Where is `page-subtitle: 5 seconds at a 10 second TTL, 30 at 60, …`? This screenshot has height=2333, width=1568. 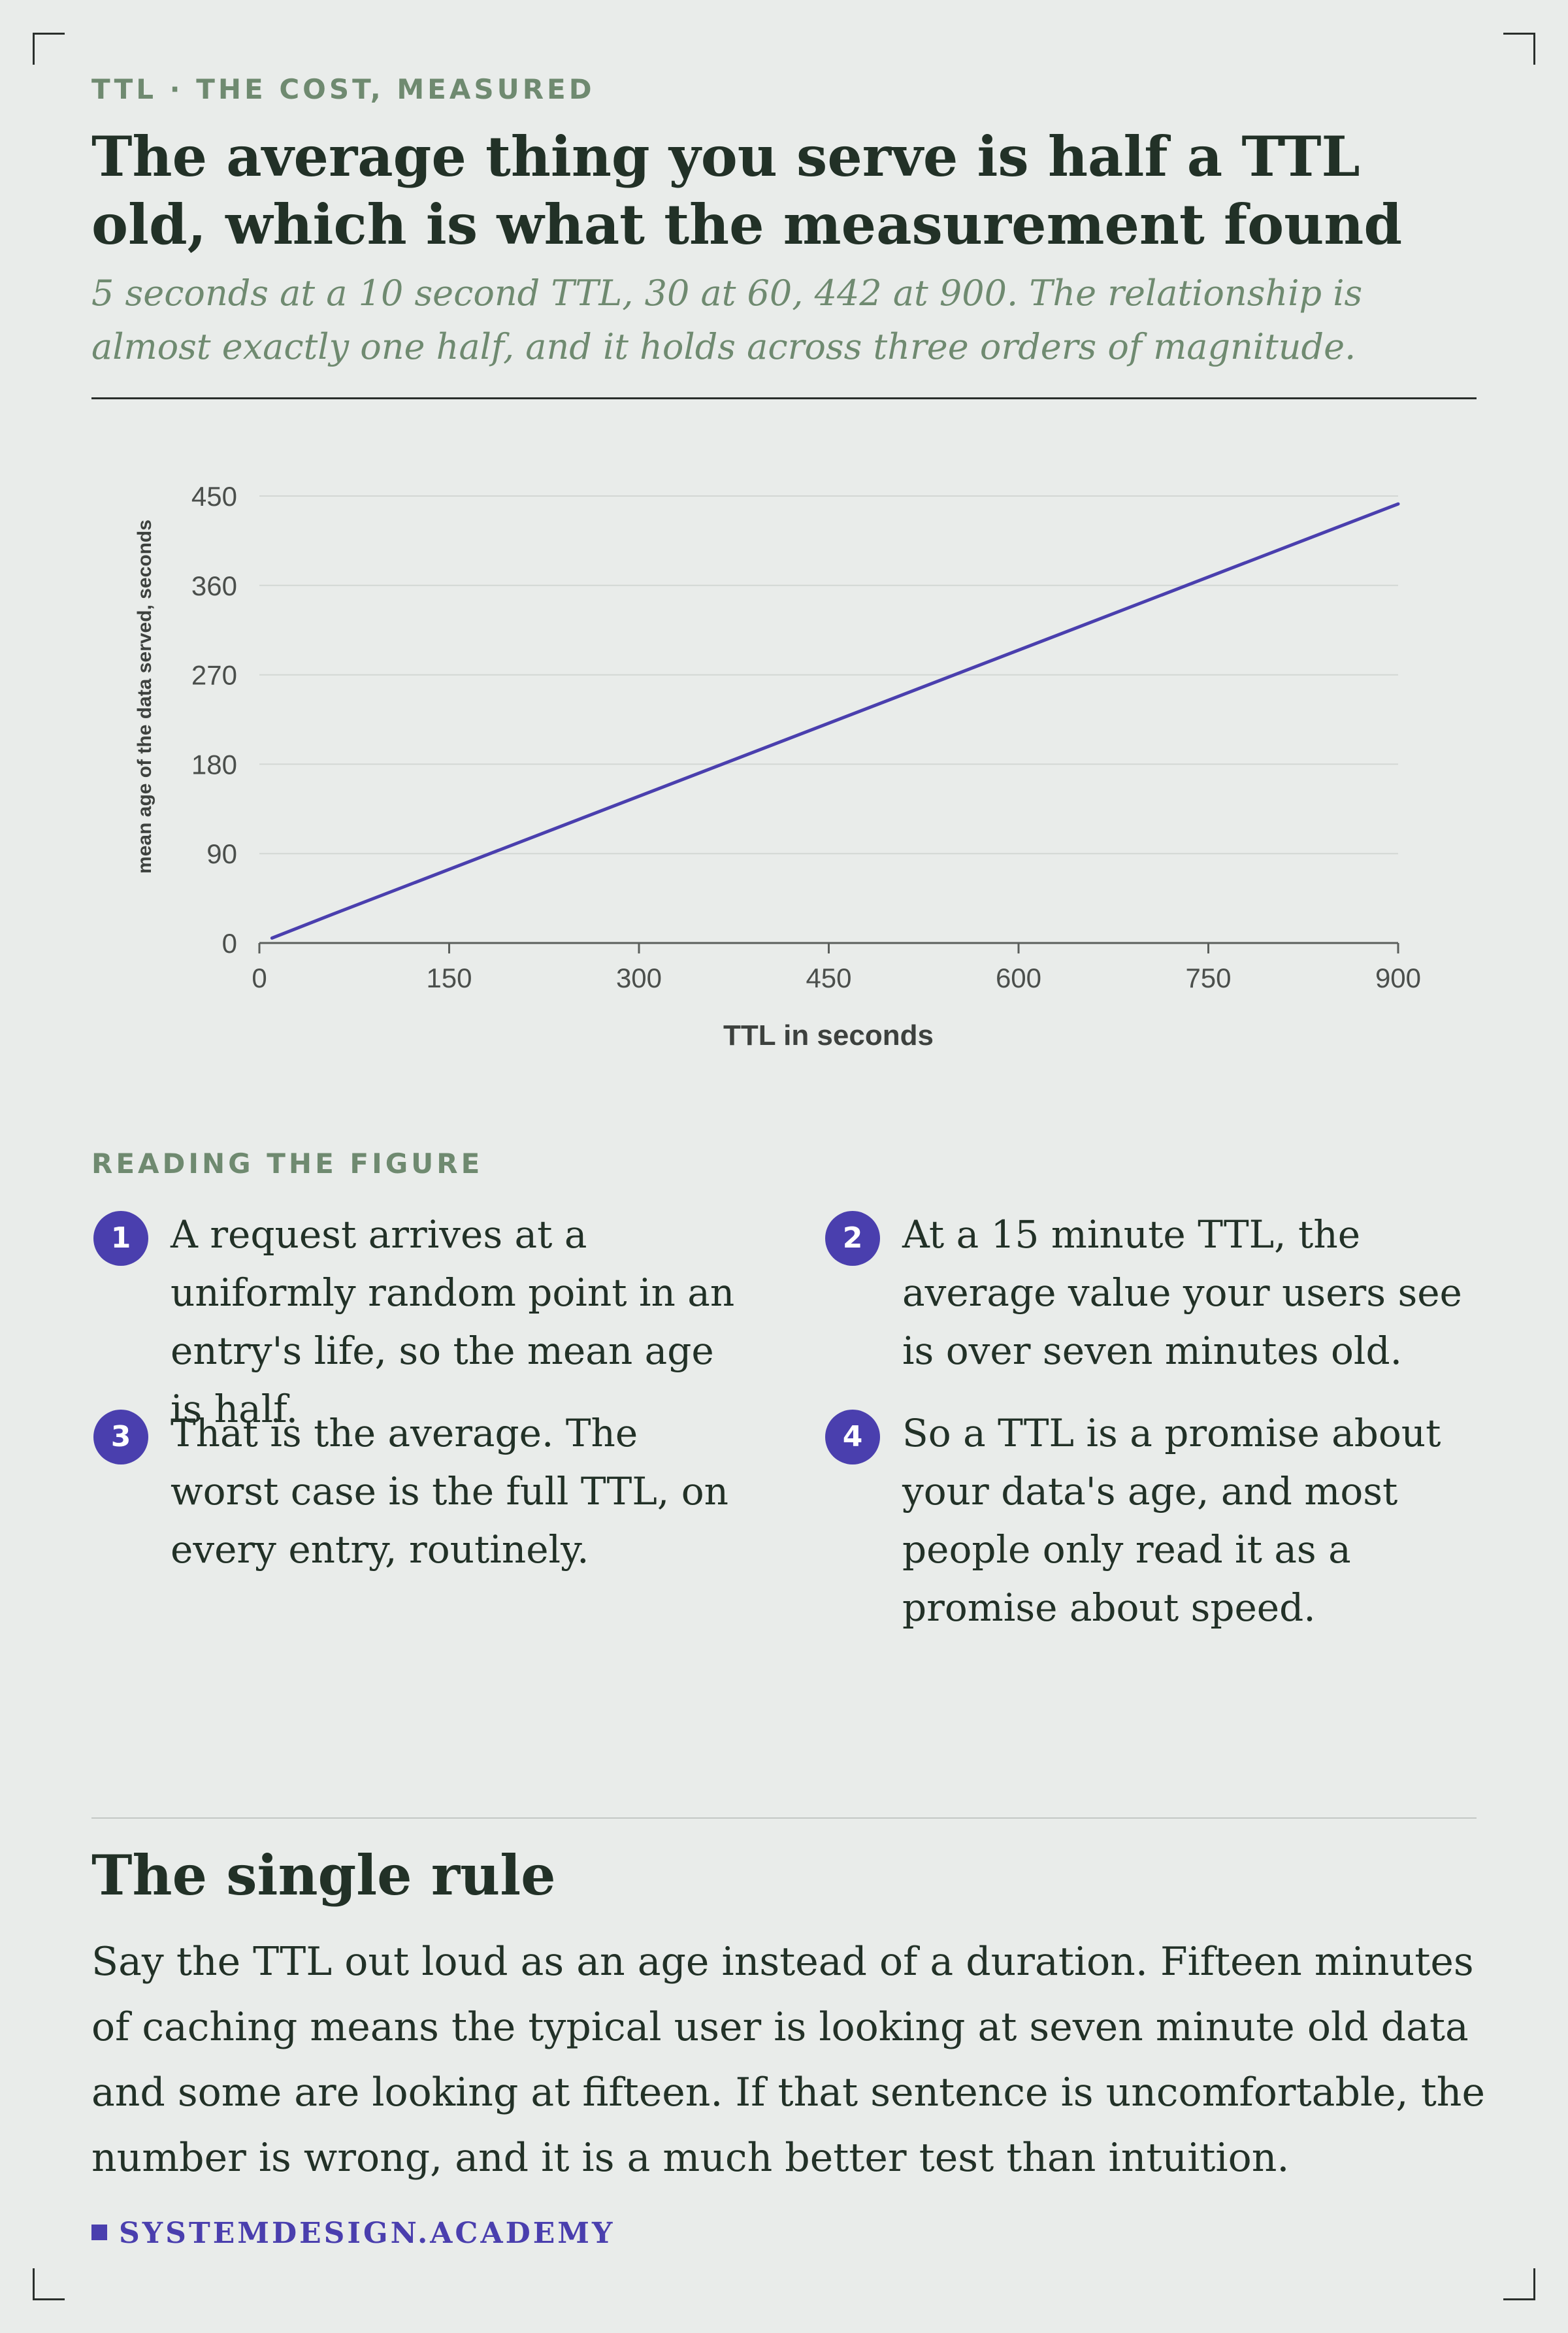
page-subtitle: 5 seconds at a 10 second TTL, 30 at 60, … is located at coordinates (727, 320).